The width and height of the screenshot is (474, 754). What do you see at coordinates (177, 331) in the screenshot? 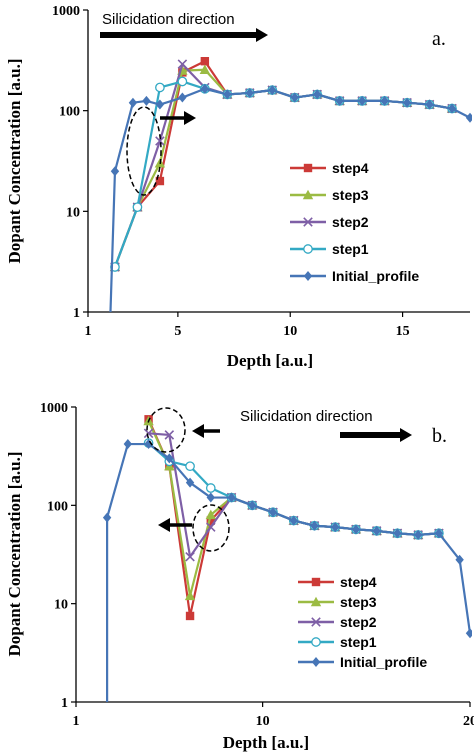
I see `x-tick-label: 5` at bounding box center [177, 331].